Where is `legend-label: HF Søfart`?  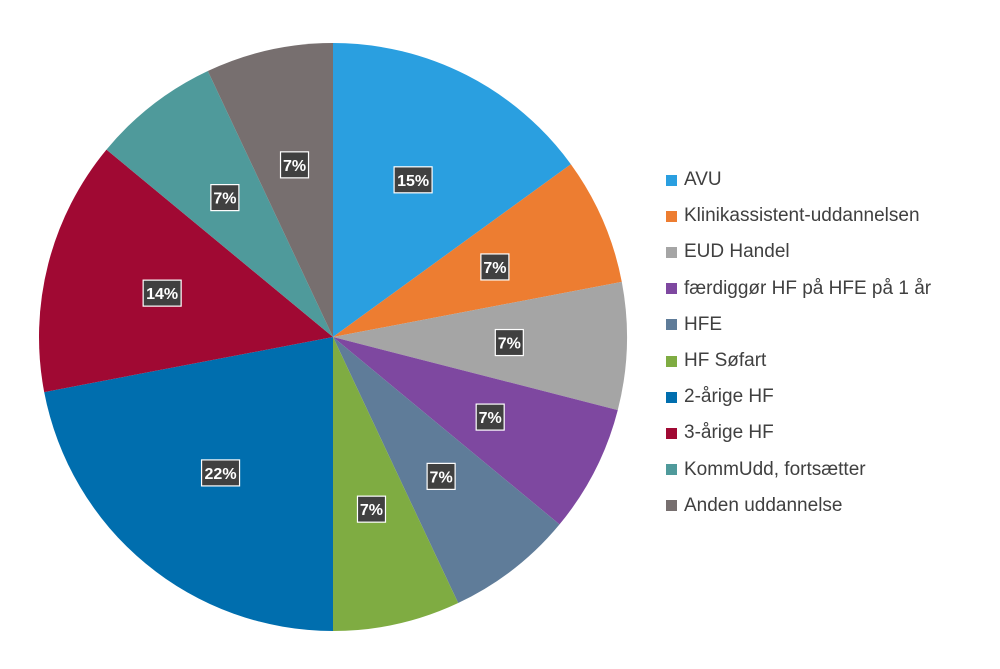 legend-label: HF Søfart is located at coordinates (725, 361).